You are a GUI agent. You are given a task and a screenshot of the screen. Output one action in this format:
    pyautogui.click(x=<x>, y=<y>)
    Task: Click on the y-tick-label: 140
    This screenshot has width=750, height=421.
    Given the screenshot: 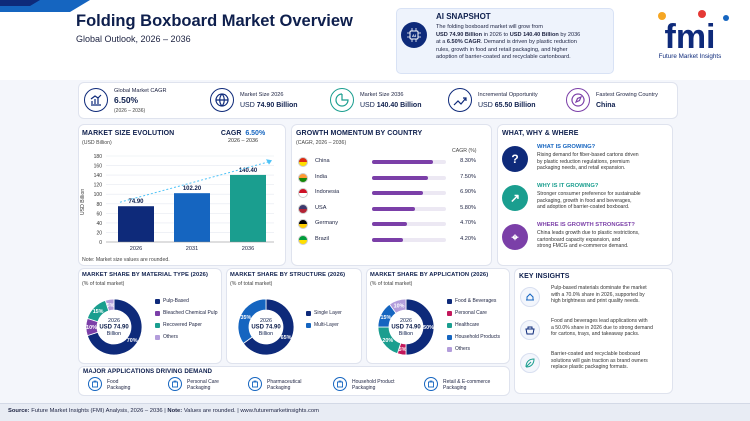 What is the action you would take?
    pyautogui.click(x=98, y=176)
    